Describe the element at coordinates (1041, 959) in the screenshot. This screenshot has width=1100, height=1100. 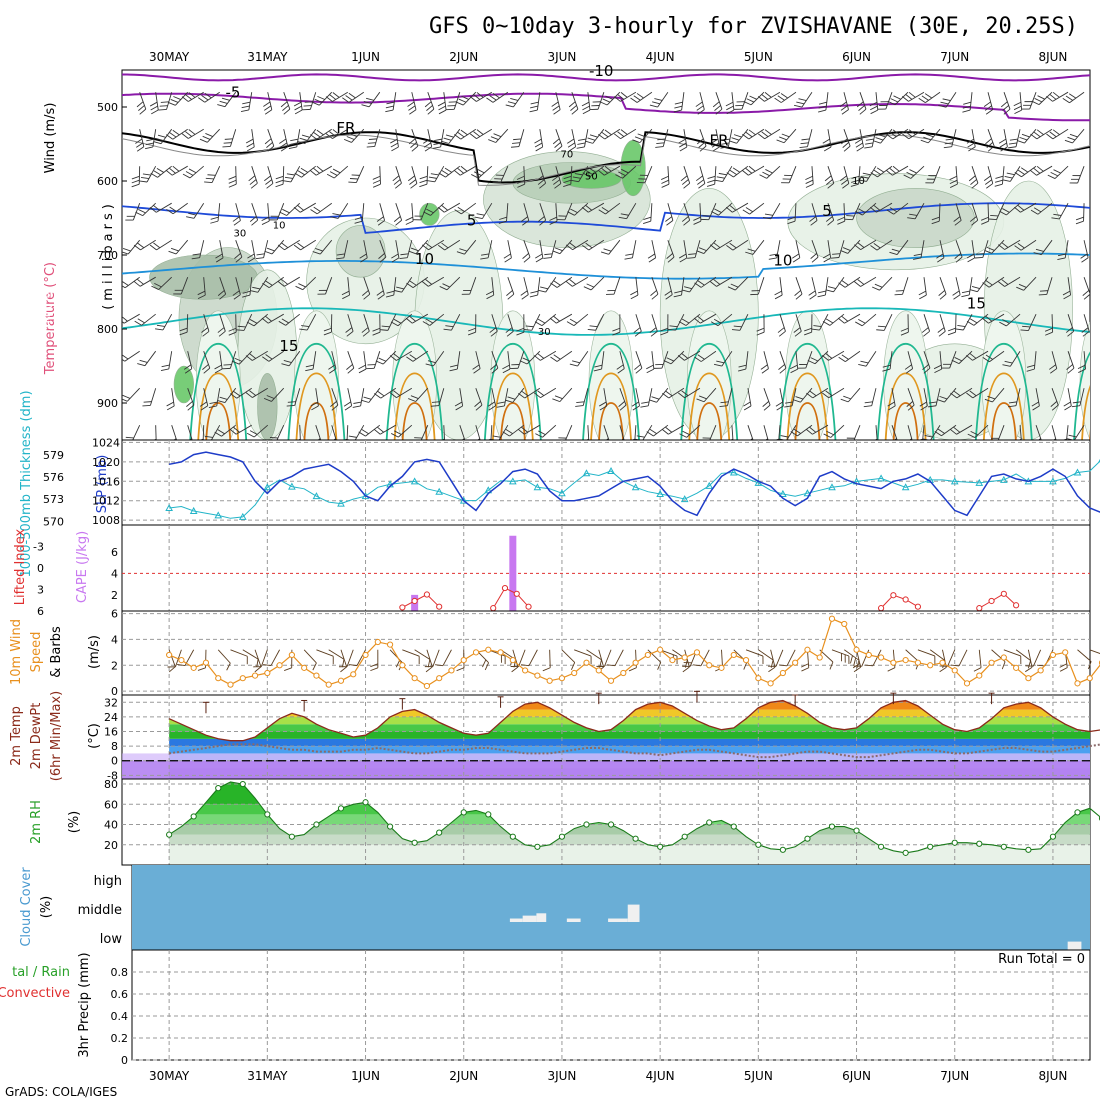
I see `run-total-label: Run Total = 0` at that location.